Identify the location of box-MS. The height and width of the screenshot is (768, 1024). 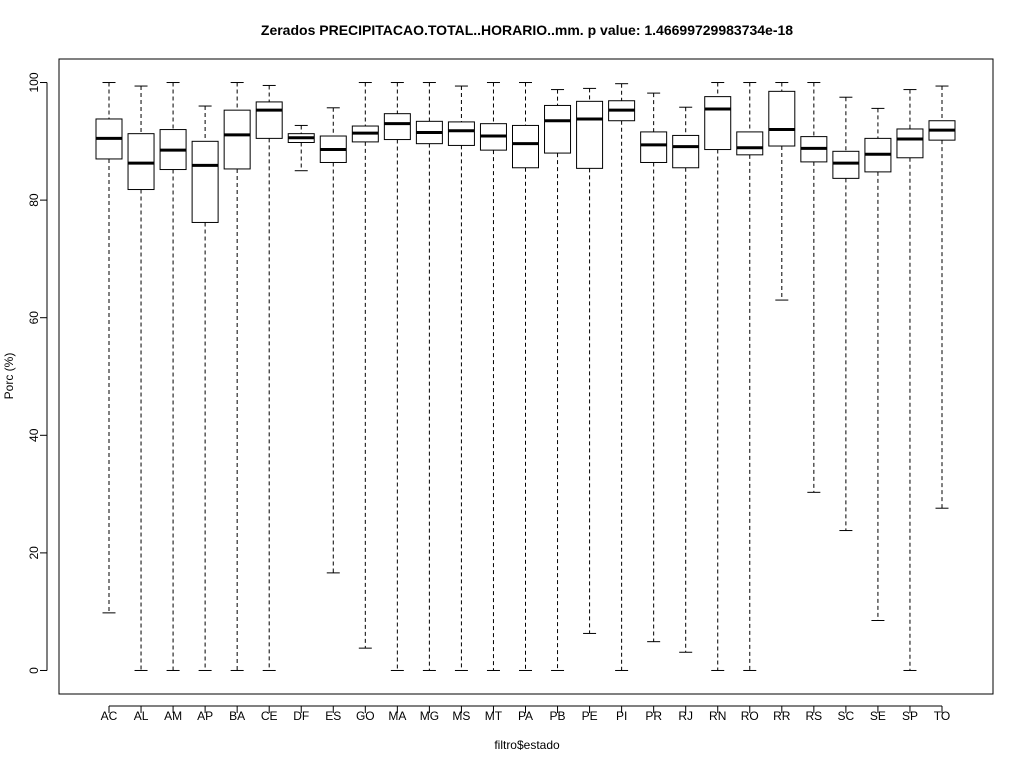
(461, 378).